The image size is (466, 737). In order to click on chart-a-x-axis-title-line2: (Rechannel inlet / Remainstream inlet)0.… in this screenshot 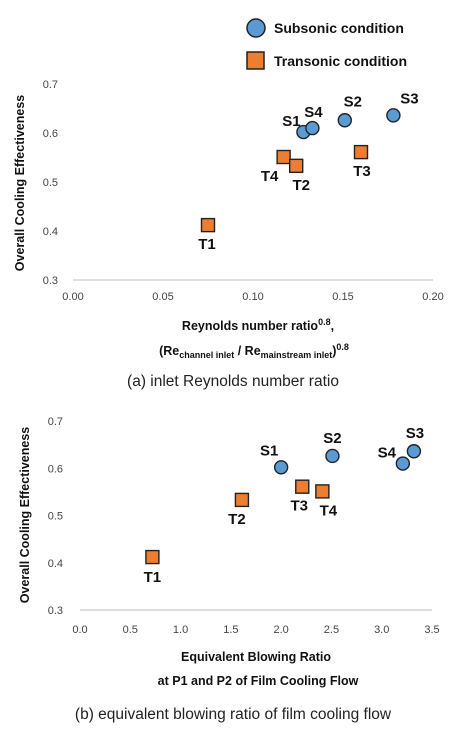, I will do `click(254, 351)`.